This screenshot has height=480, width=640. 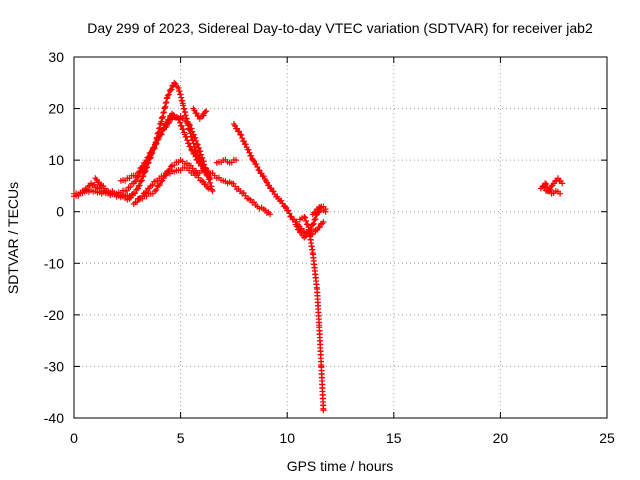 What do you see at coordinates (56, 109) in the screenshot?
I see `y-tick-label: 20` at bounding box center [56, 109].